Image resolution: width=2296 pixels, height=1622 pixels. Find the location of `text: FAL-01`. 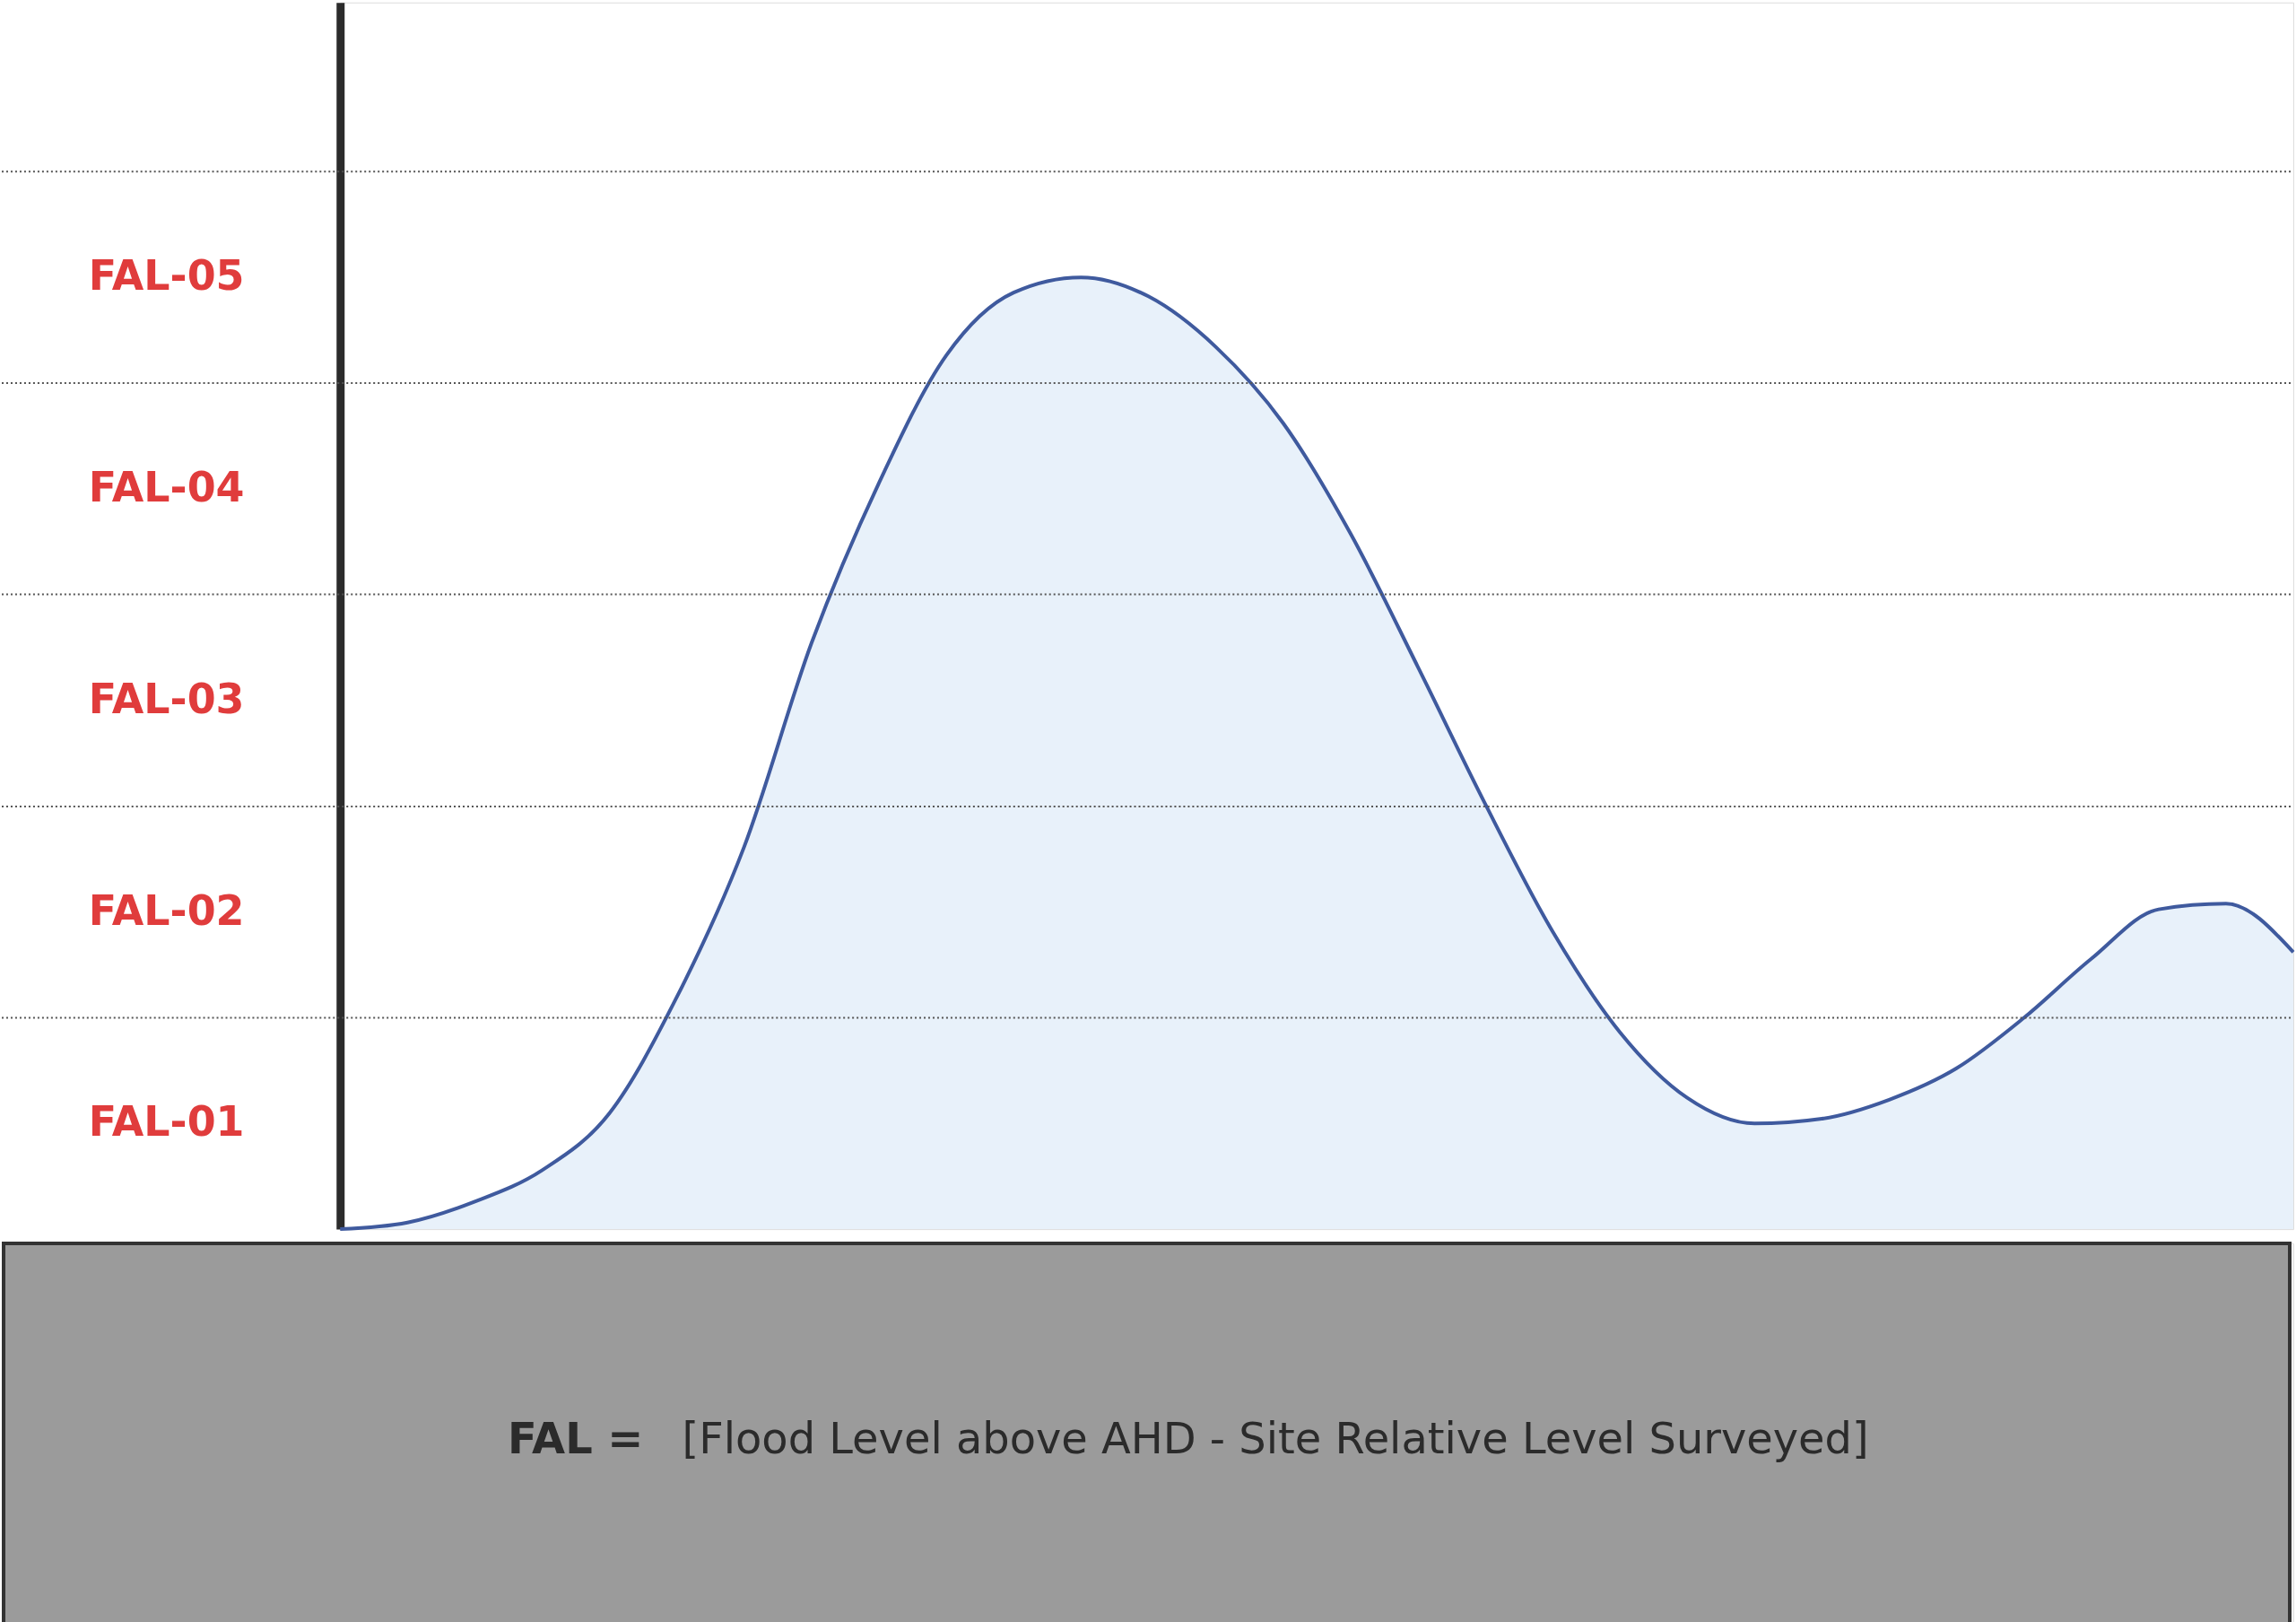

text: FAL-01 is located at coordinates (166, 1122).